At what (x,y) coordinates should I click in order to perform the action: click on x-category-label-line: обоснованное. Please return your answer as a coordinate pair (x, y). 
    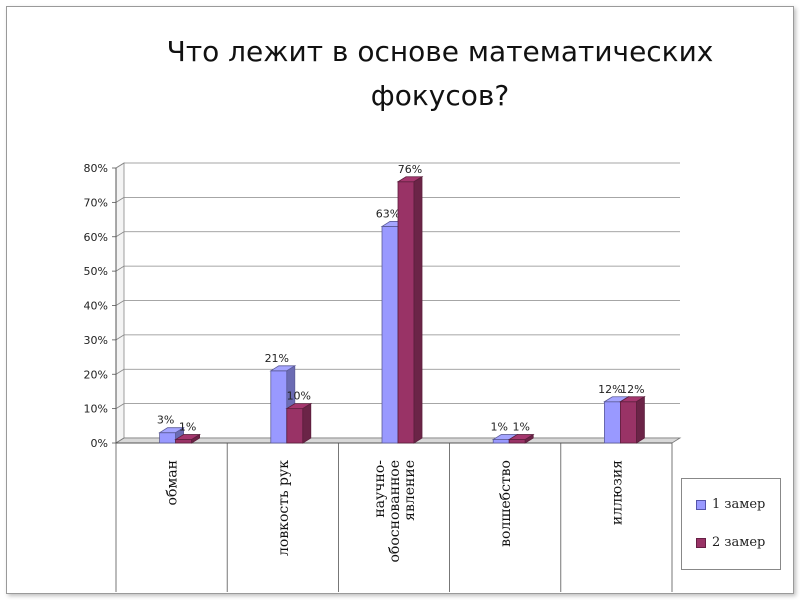
    Looking at the image, I should click on (395, 511).